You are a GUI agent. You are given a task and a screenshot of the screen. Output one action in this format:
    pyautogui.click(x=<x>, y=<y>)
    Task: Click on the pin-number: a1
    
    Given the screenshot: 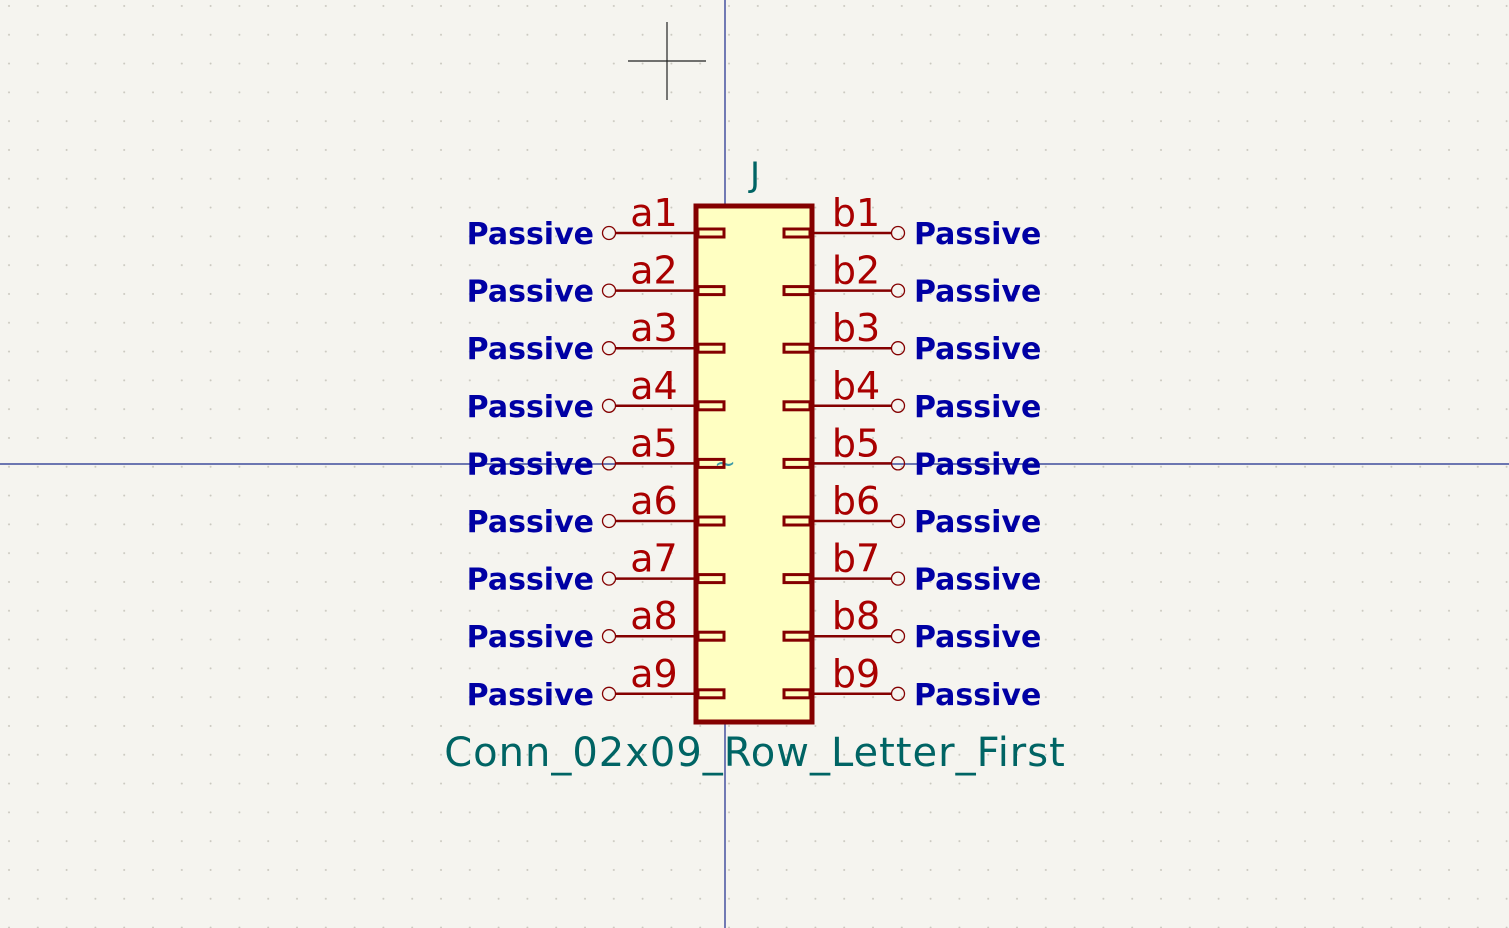 What is the action you would take?
    pyautogui.click(x=653, y=213)
    